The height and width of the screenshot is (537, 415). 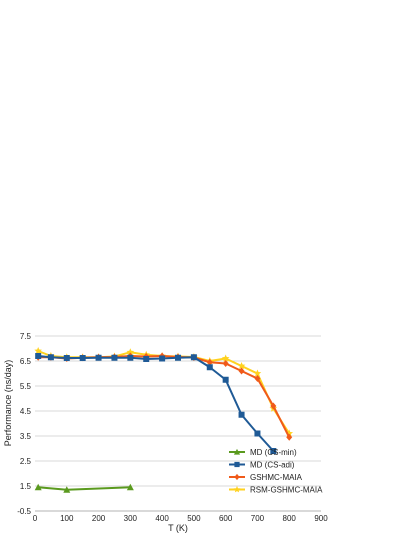 I want to click on legend-item: MD (CS-adi), so click(x=262, y=465).